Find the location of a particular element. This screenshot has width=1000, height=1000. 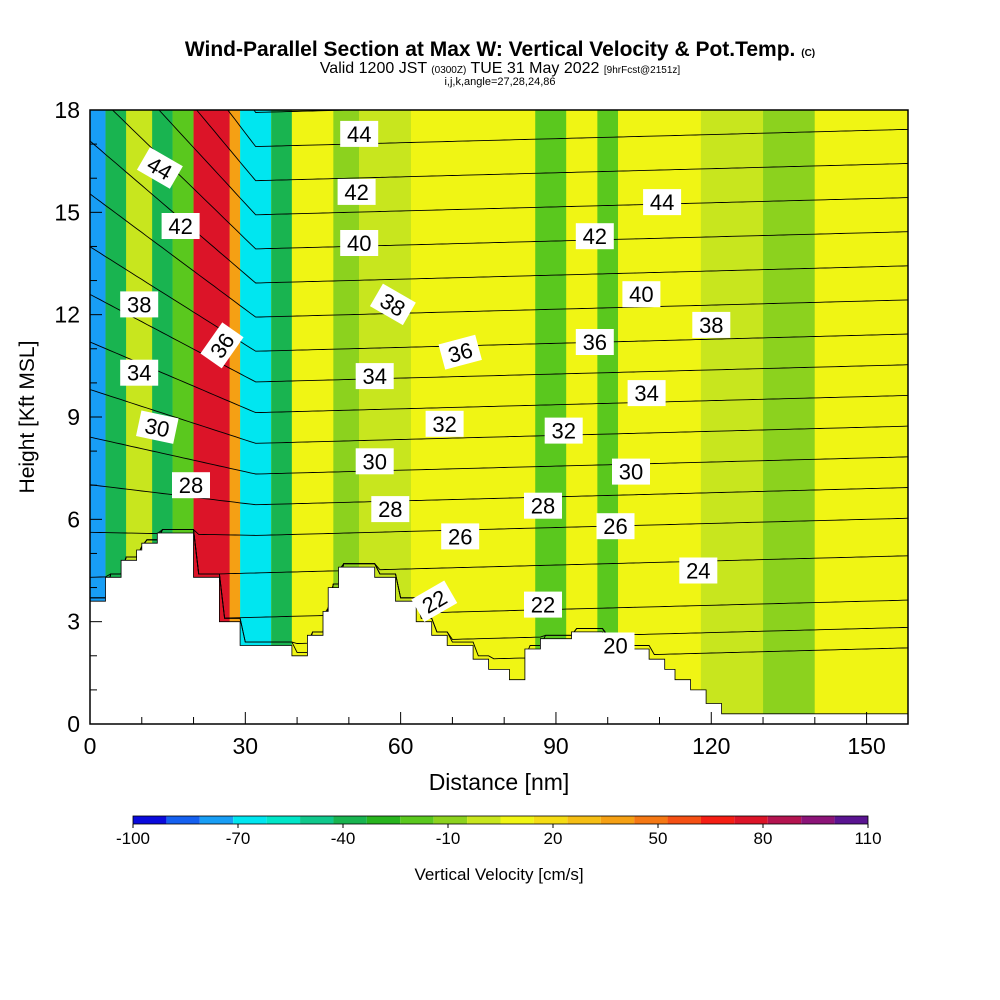

colorbar-label: Vertical Velocity [cm/s] is located at coordinates (498, 874).